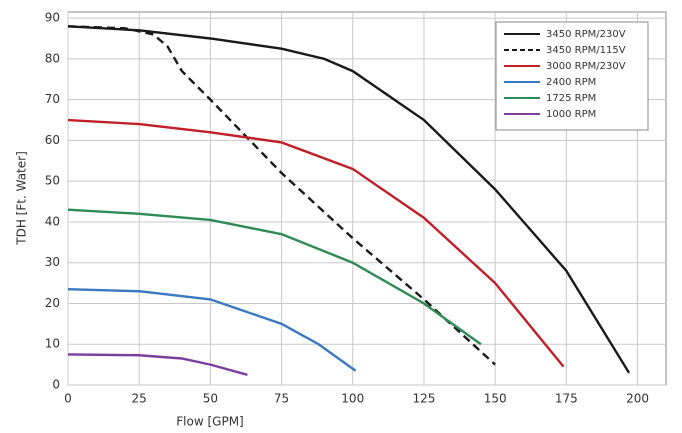 Image resolution: width=682 pixels, height=433 pixels. Describe the element at coordinates (566, 399) in the screenshot. I see `x-tick-label: 175` at that location.